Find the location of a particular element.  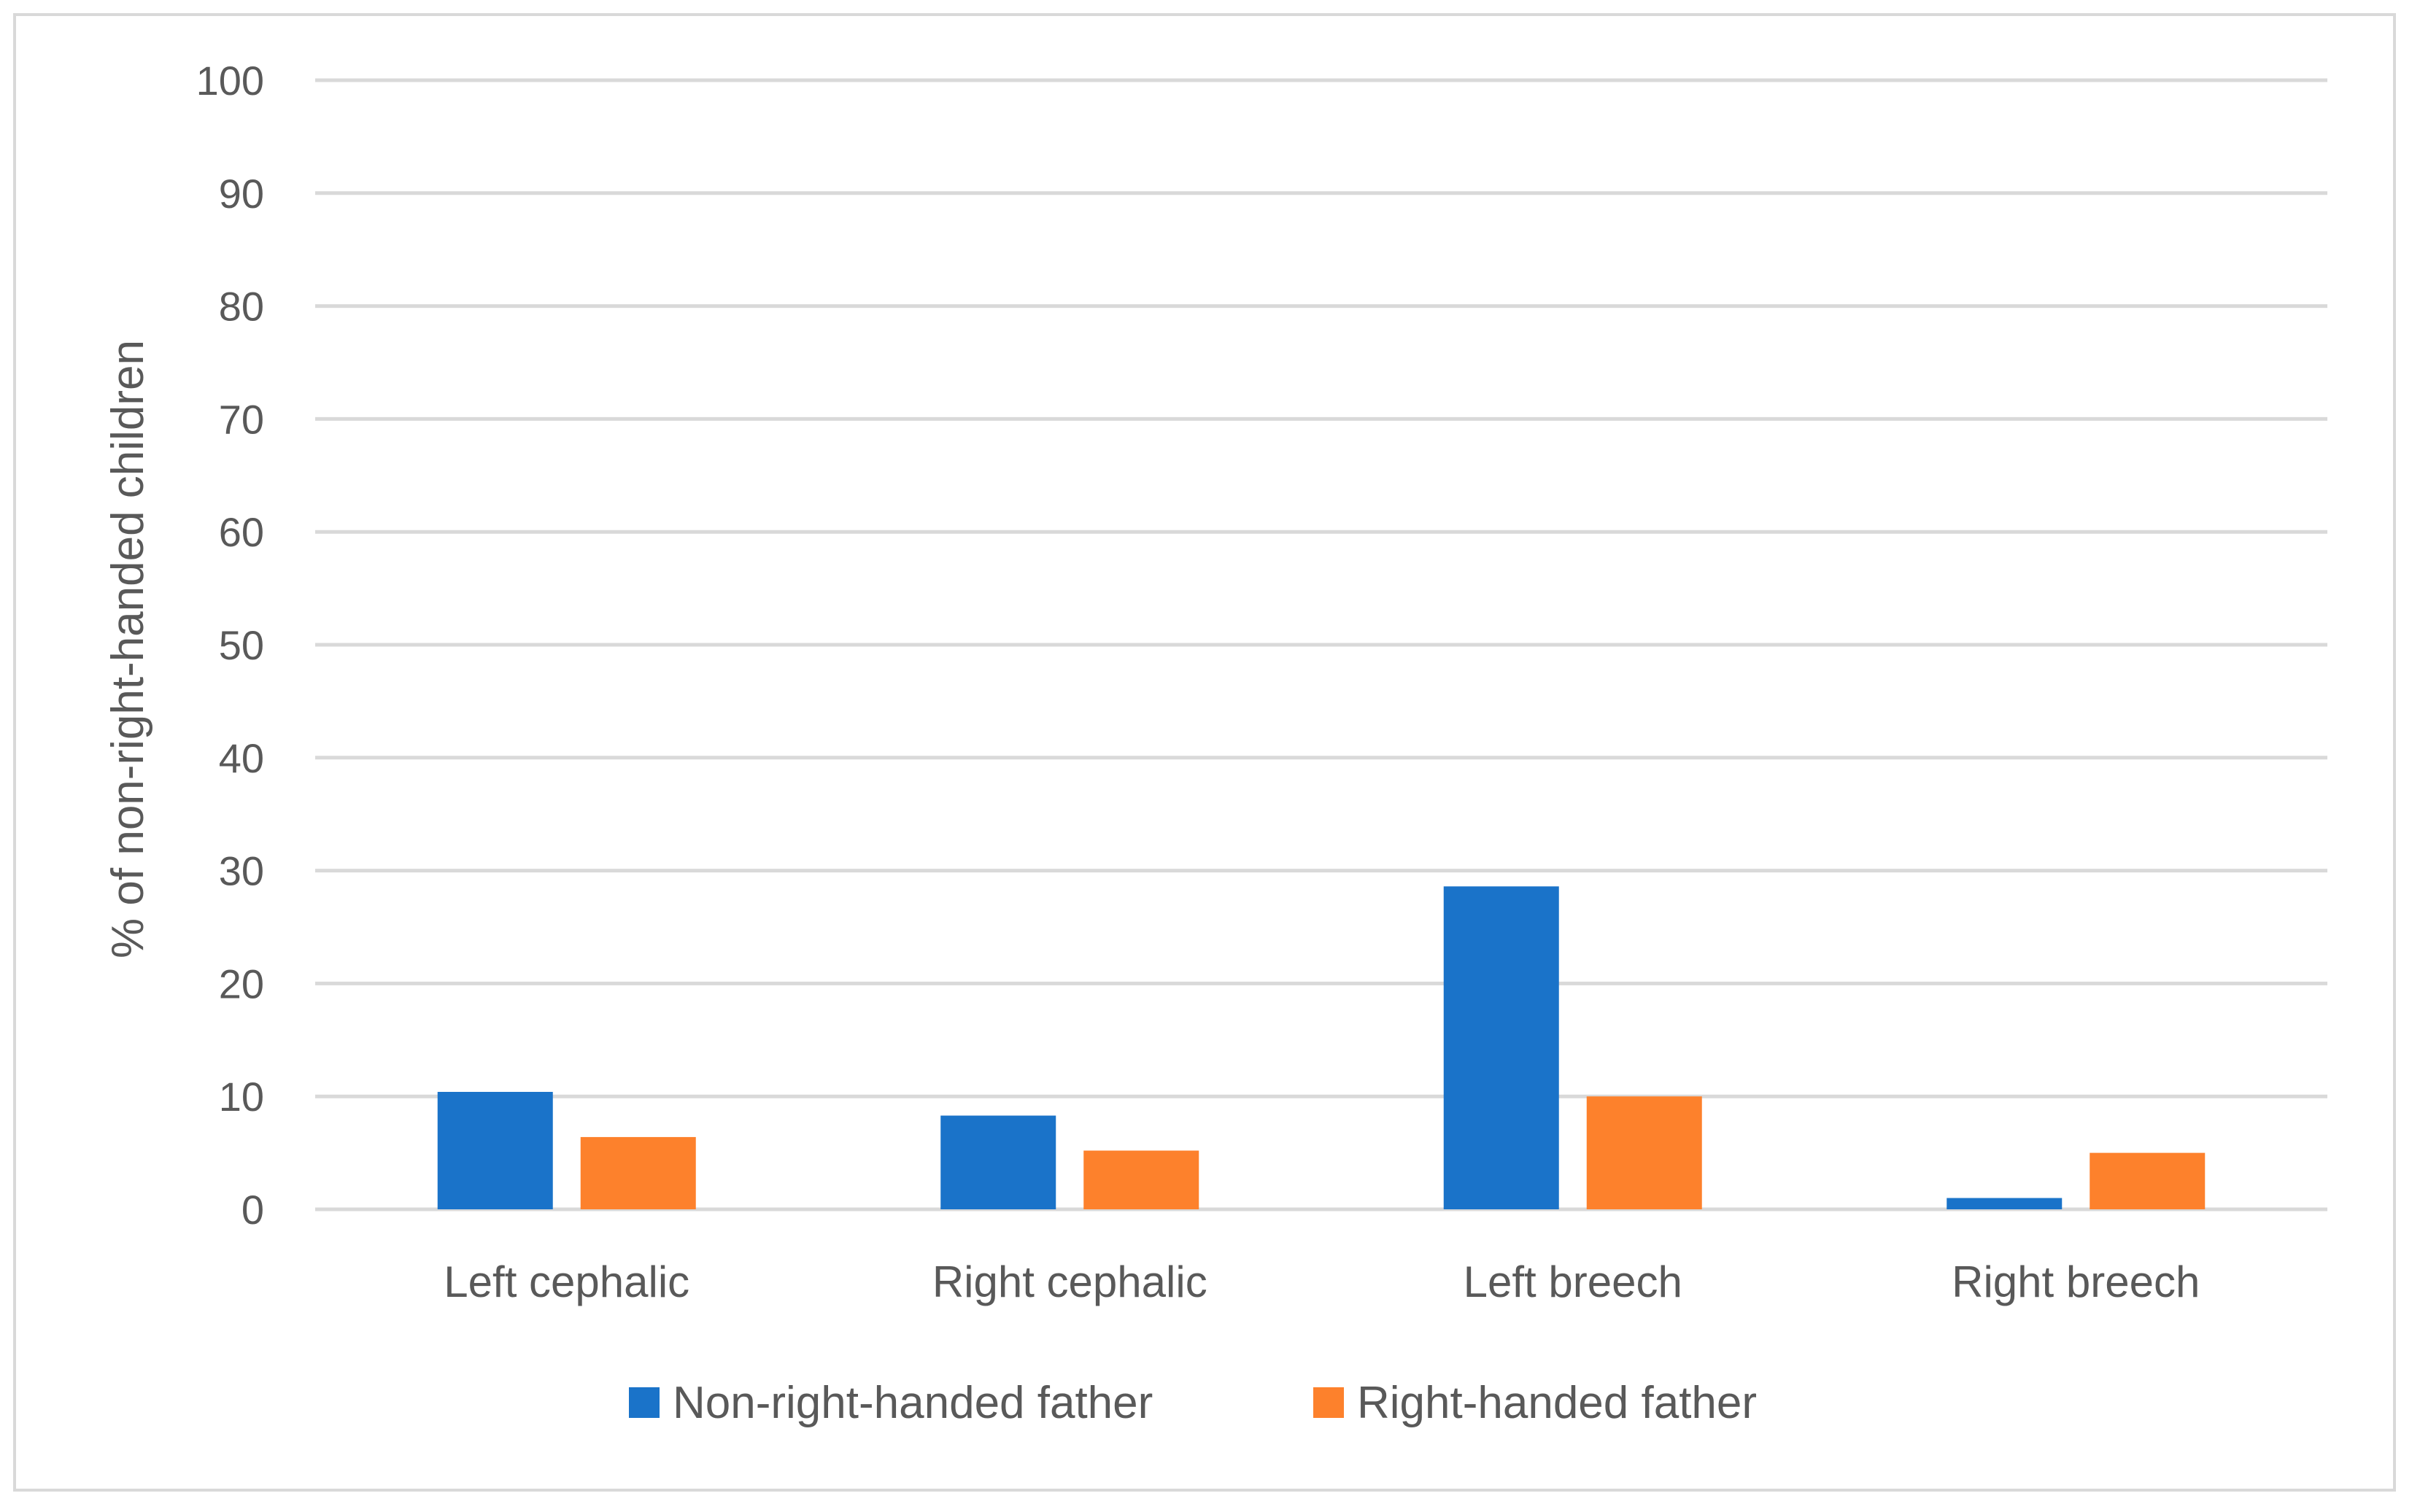

y-tick-label: 80 is located at coordinates (241, 307).